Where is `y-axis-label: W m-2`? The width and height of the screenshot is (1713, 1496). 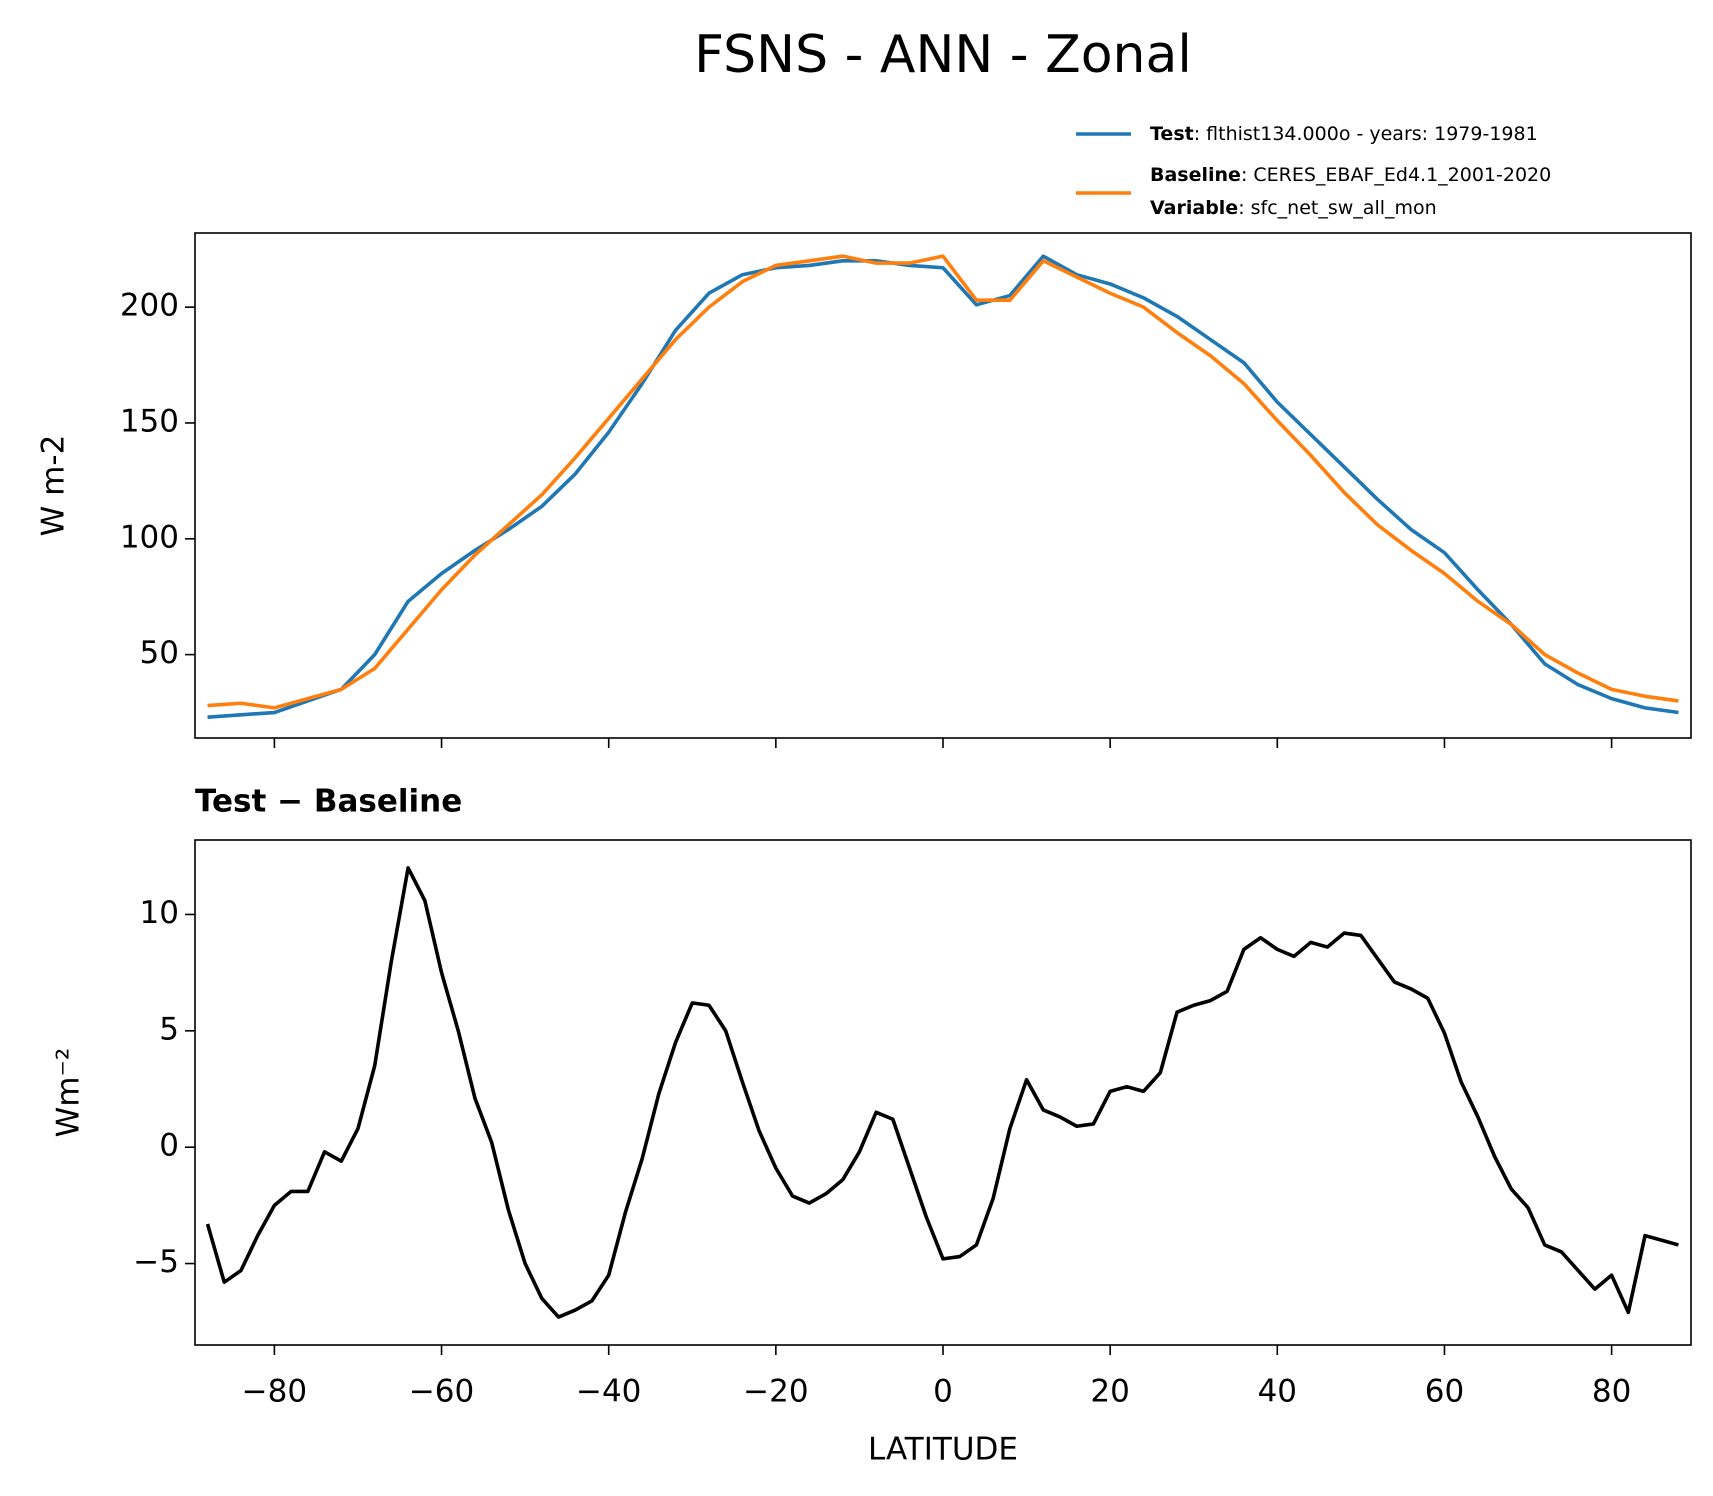
y-axis-label: W m-2 is located at coordinates (54, 486).